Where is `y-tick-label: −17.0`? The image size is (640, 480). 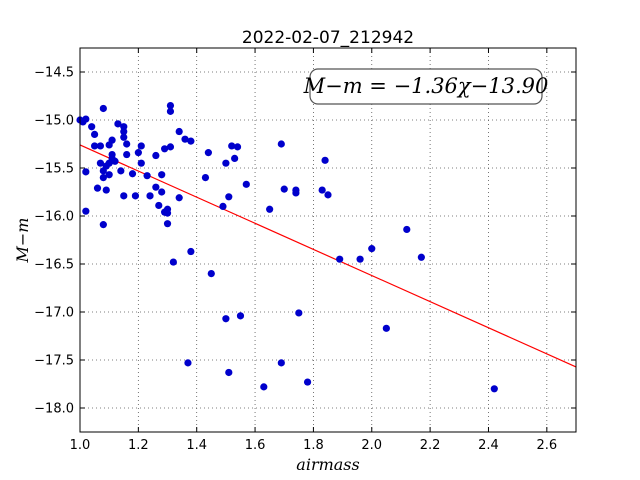 y-tick-label: −17.0 is located at coordinates (54, 313).